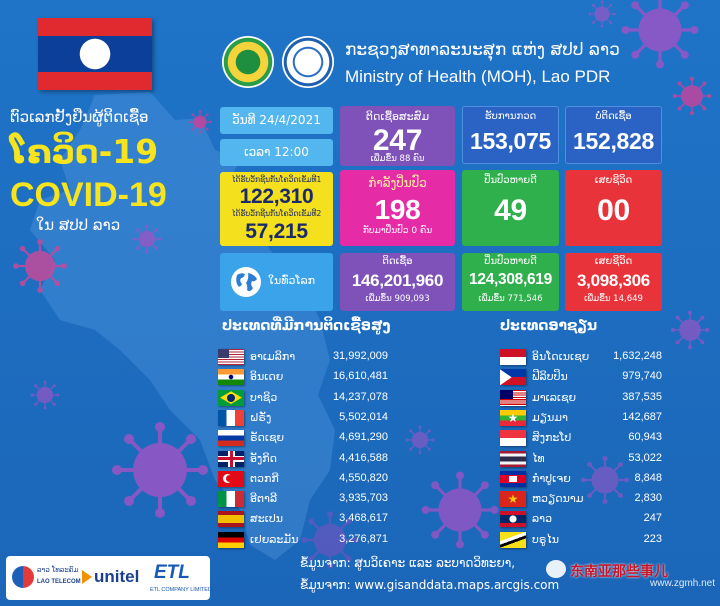  I want to click on country-name: ອິນໂດເນເຊຍ, so click(561, 356).